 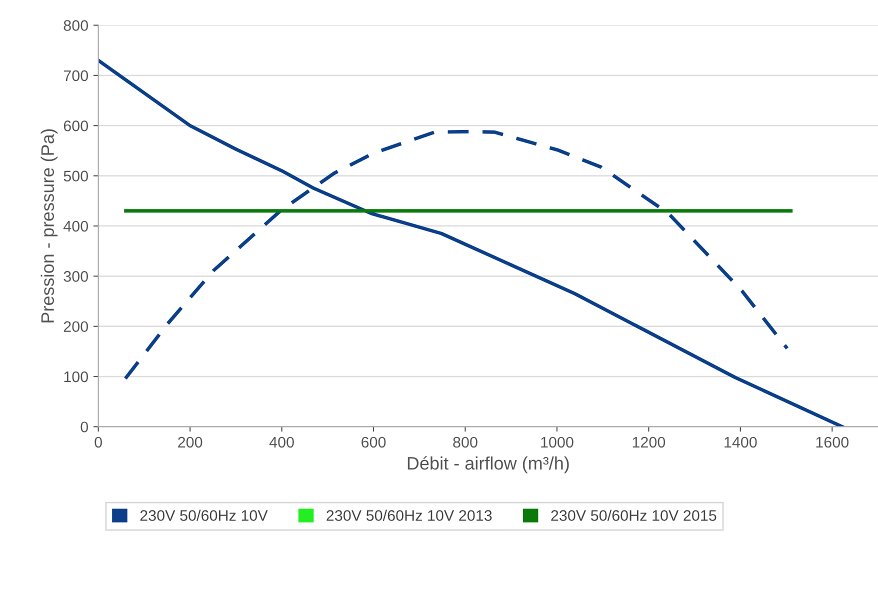 What do you see at coordinates (76, 126) in the screenshot?
I see `y-tick-label: 600` at bounding box center [76, 126].